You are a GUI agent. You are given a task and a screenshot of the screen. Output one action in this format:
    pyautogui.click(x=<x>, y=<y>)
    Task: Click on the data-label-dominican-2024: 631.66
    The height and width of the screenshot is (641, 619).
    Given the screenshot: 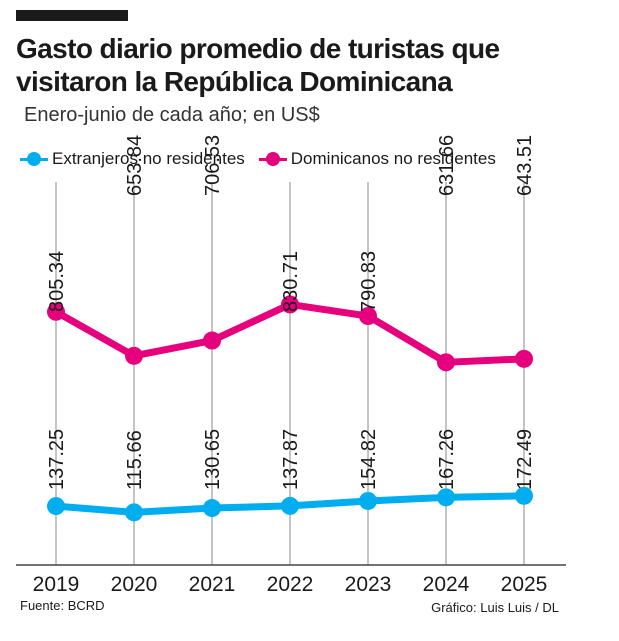 What is the action you would take?
    pyautogui.click(x=447, y=165)
    